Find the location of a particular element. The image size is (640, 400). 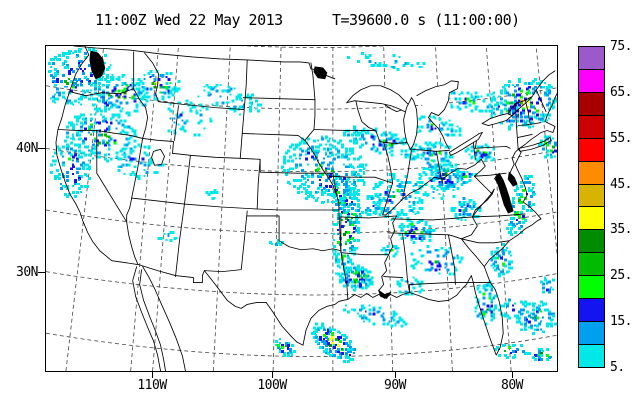

lon-label: 90W is located at coordinates (395, 385).